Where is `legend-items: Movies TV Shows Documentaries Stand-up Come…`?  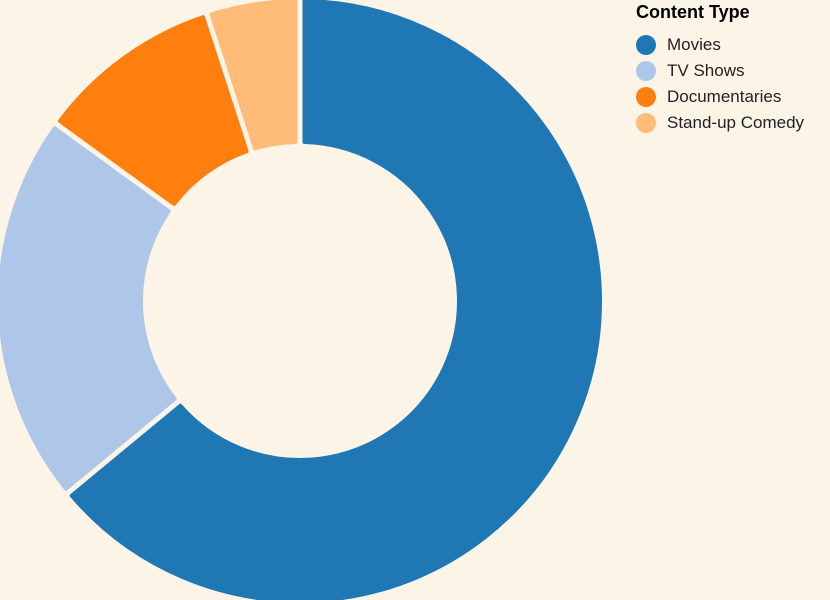
legend-items: Movies TV Shows Documentaries Stand-up Come… is located at coordinates (733, 84).